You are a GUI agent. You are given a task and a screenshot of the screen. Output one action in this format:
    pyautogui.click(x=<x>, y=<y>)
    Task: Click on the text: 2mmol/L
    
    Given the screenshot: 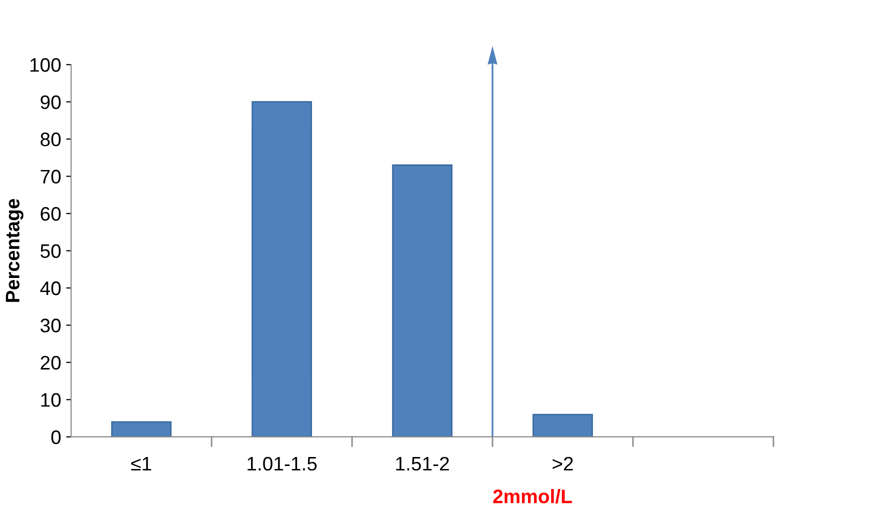 What is the action you would take?
    pyautogui.click(x=532, y=496)
    